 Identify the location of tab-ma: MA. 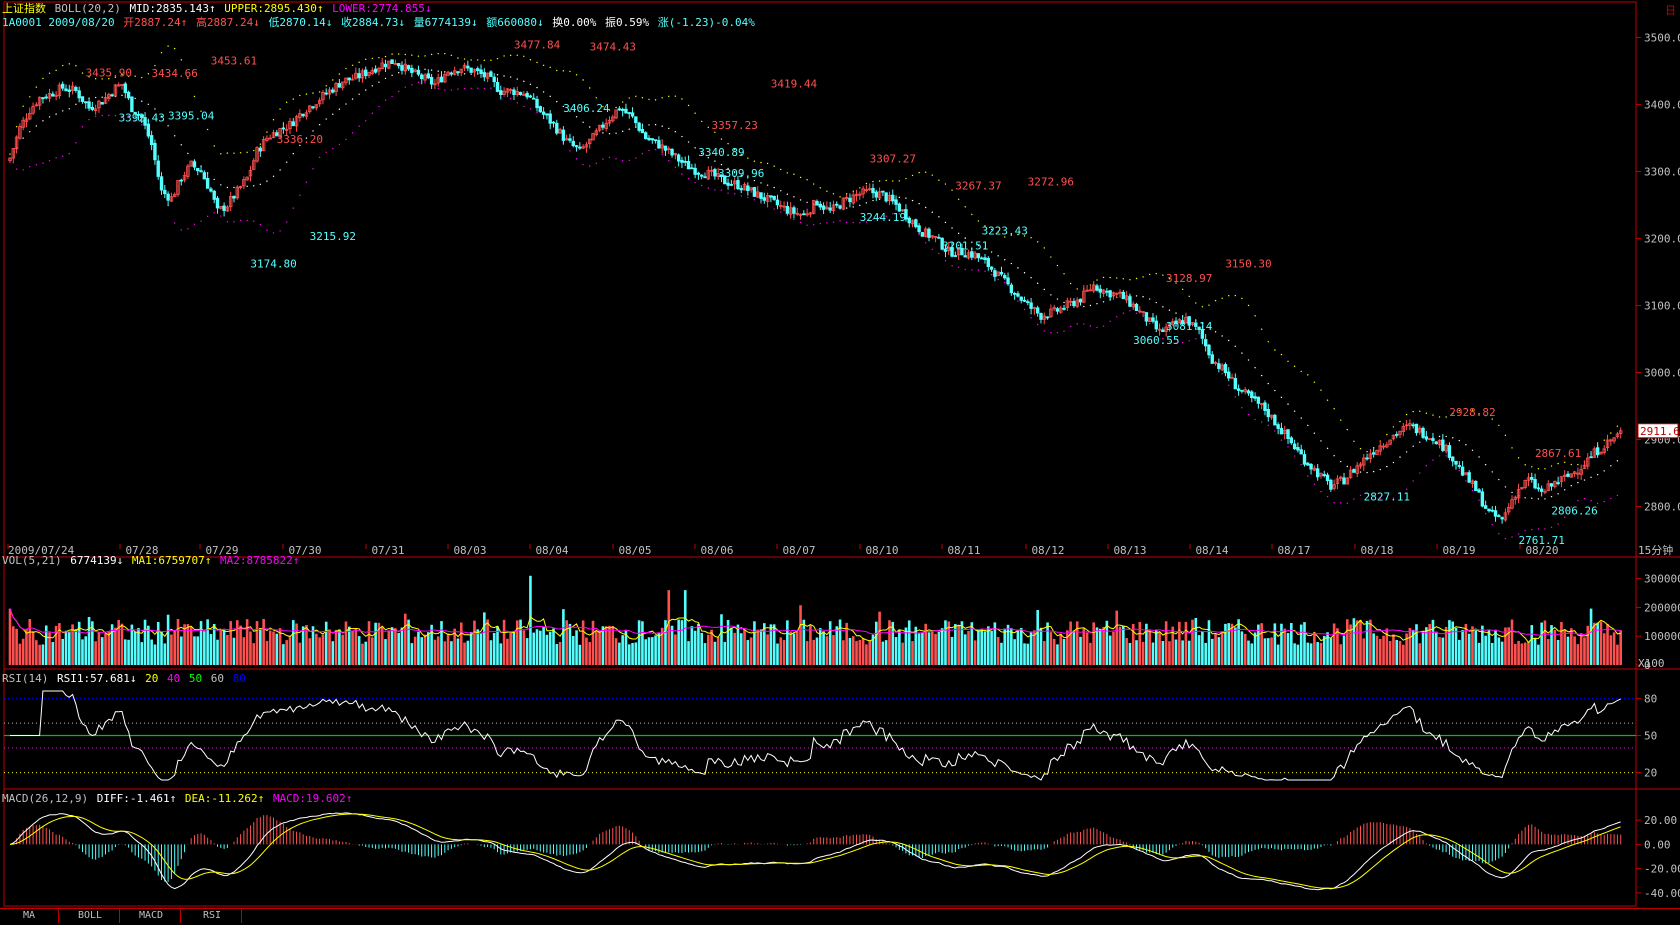
(29, 916).